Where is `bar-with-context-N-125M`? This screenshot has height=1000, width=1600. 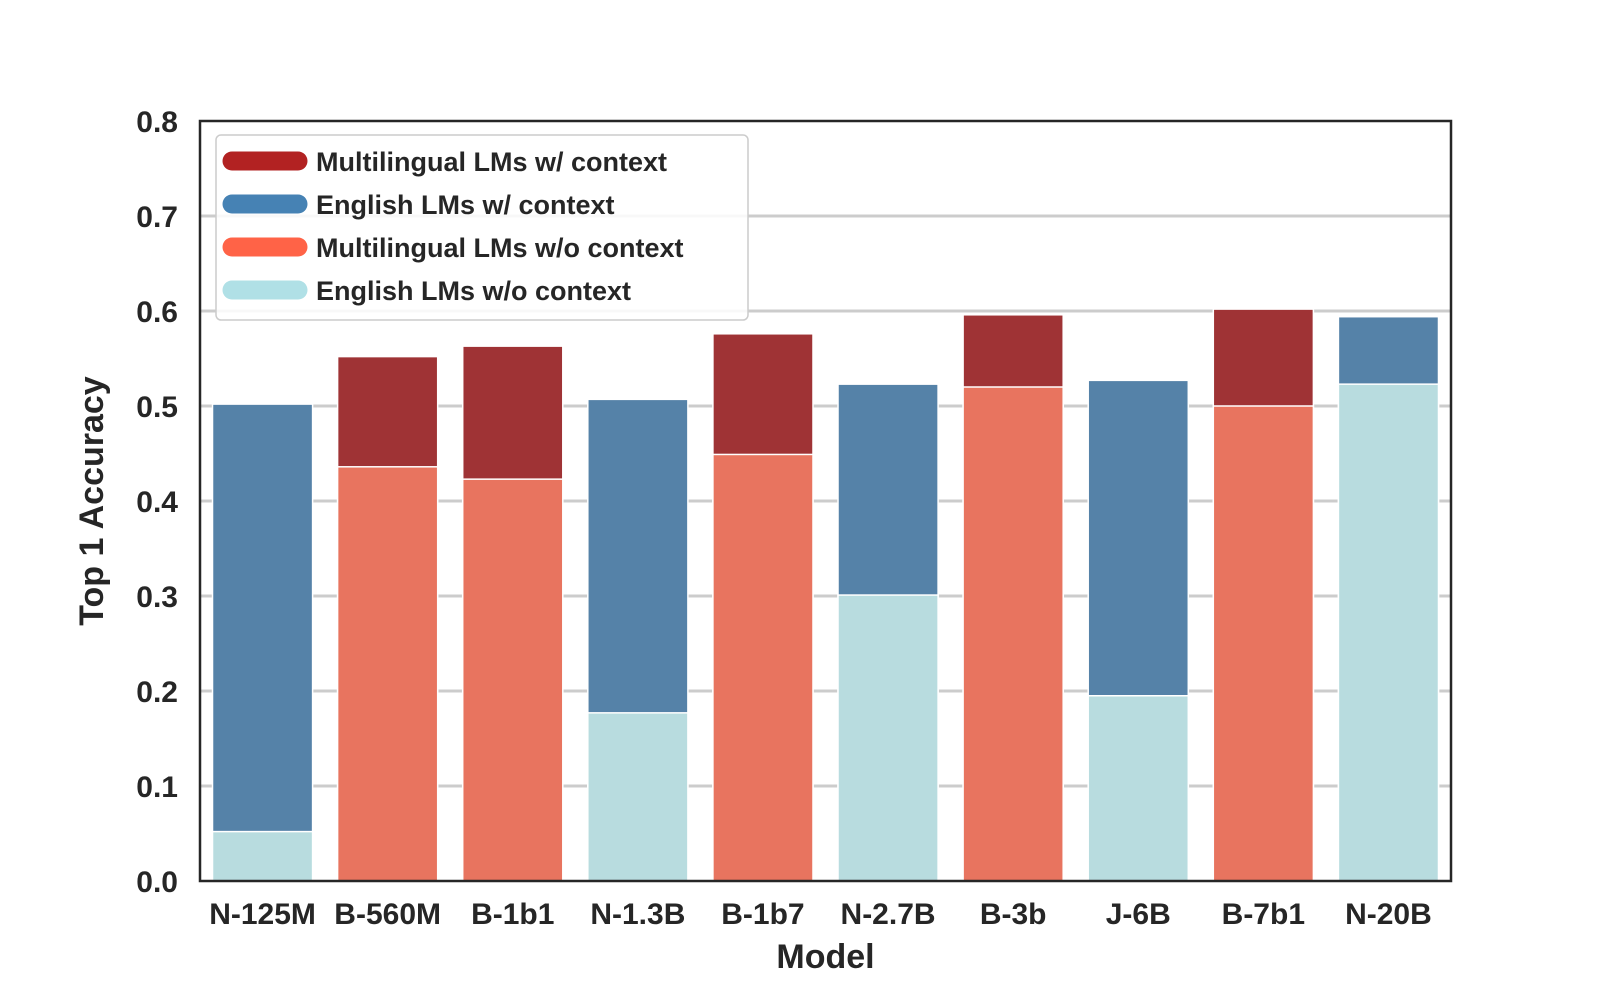
bar-with-context-N-125M is located at coordinates (262, 642).